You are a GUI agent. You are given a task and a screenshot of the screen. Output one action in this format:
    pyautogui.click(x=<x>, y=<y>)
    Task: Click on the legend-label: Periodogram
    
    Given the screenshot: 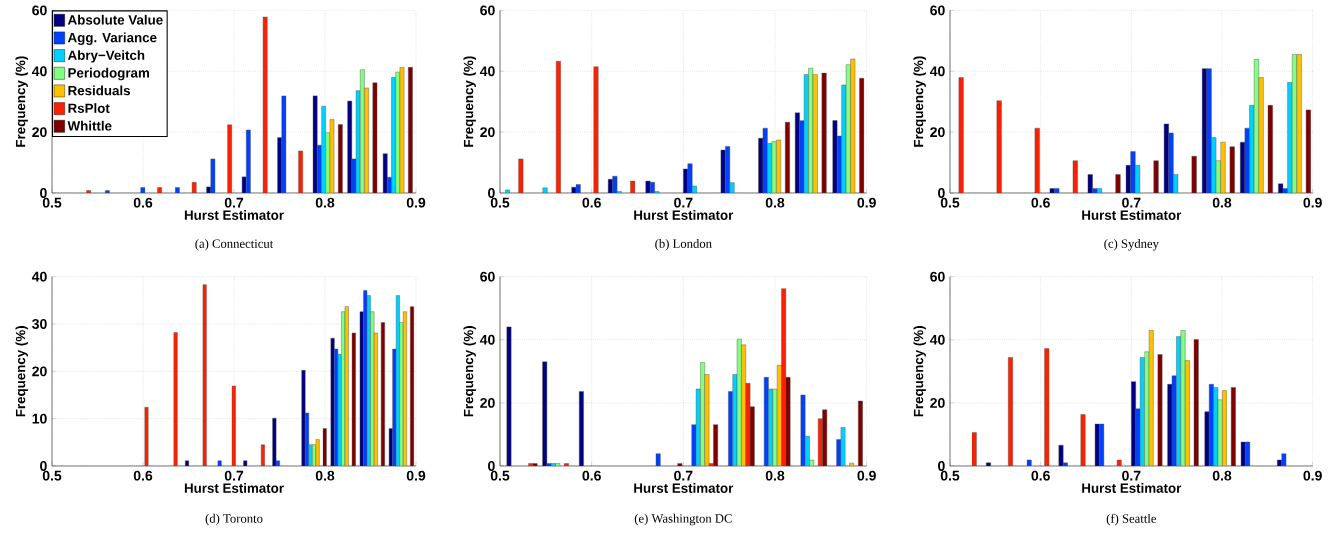 What is the action you would take?
    pyautogui.click(x=108, y=74)
    